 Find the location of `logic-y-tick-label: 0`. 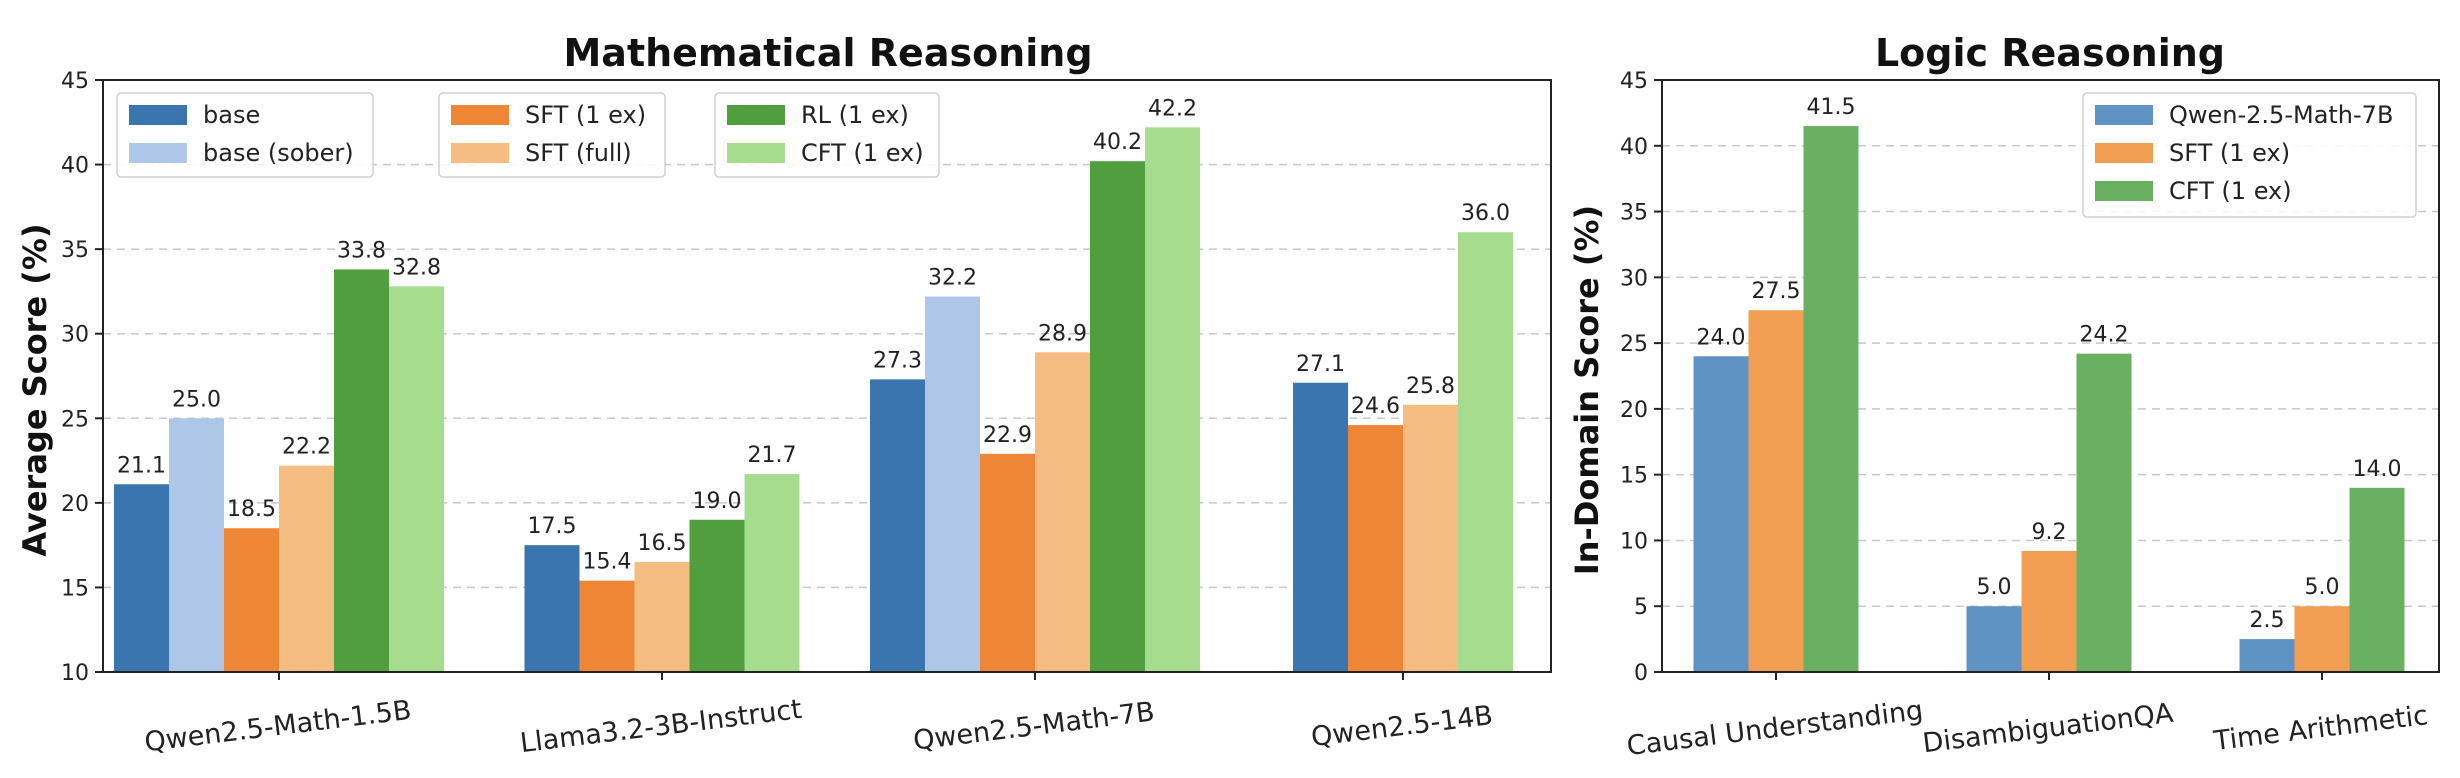

logic-y-tick-label: 0 is located at coordinates (1641, 673).